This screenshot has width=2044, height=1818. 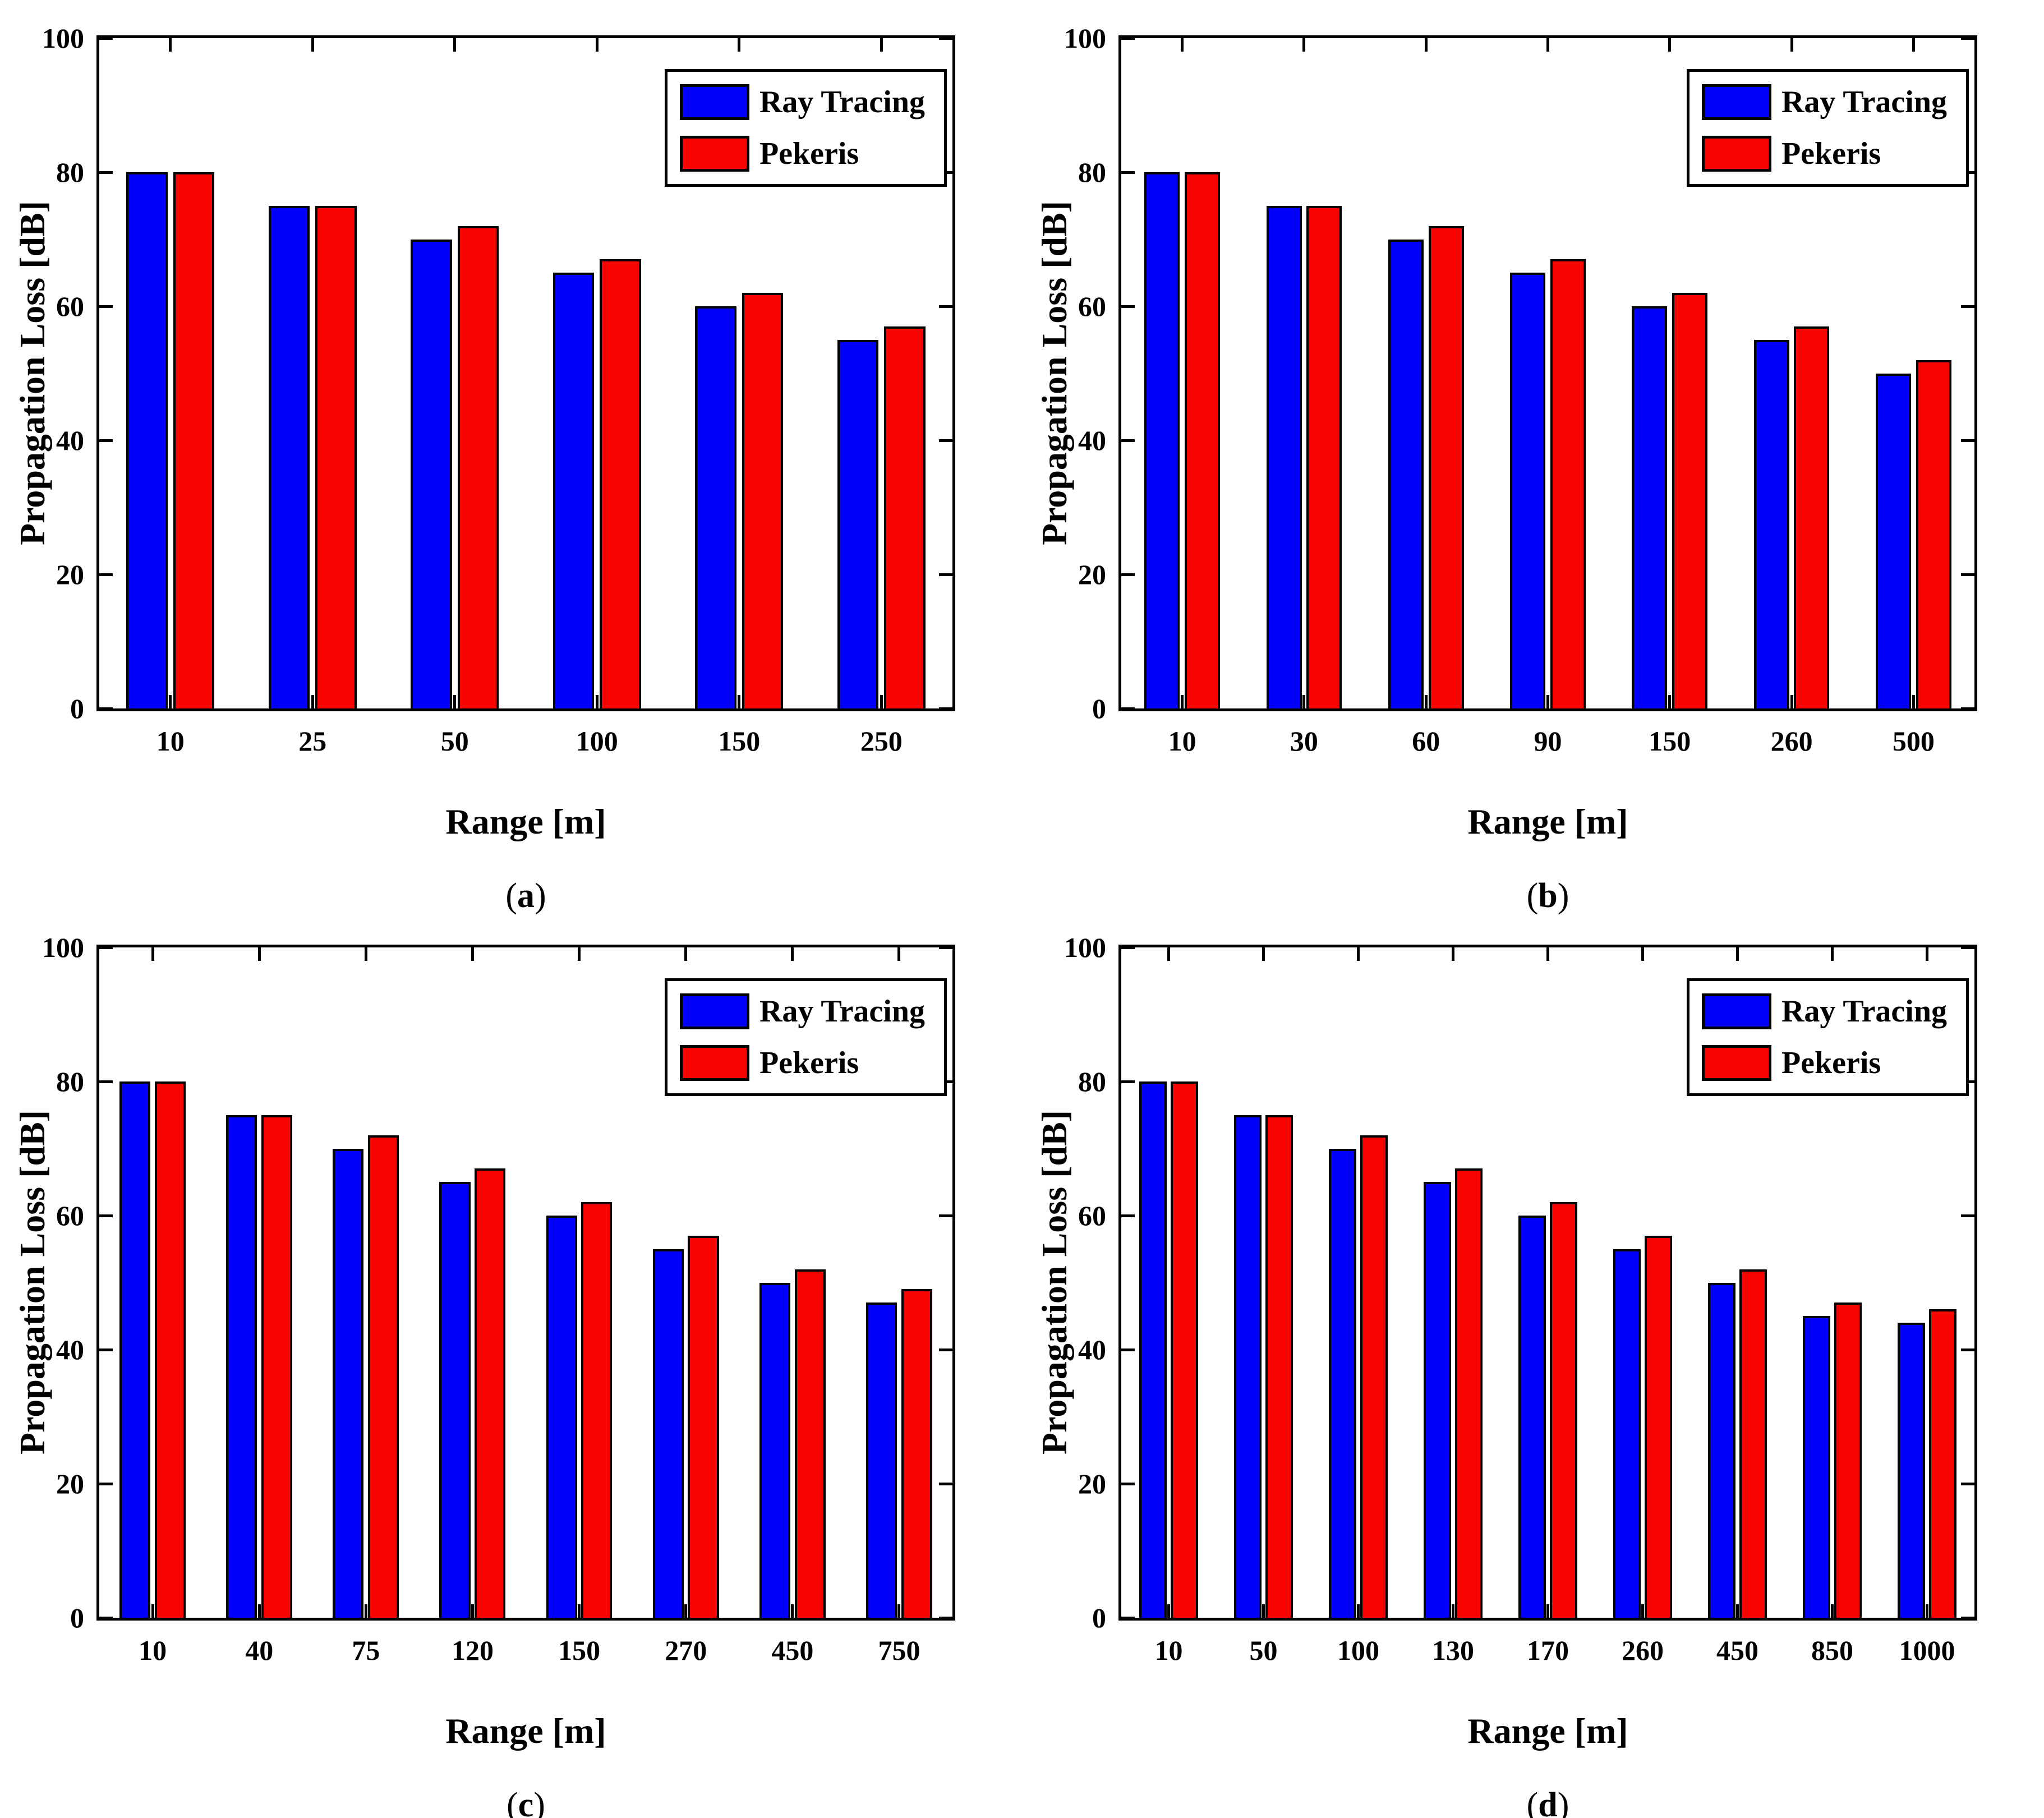 I want to click on x-tick-label: 1000, so click(x=1927, y=1650).